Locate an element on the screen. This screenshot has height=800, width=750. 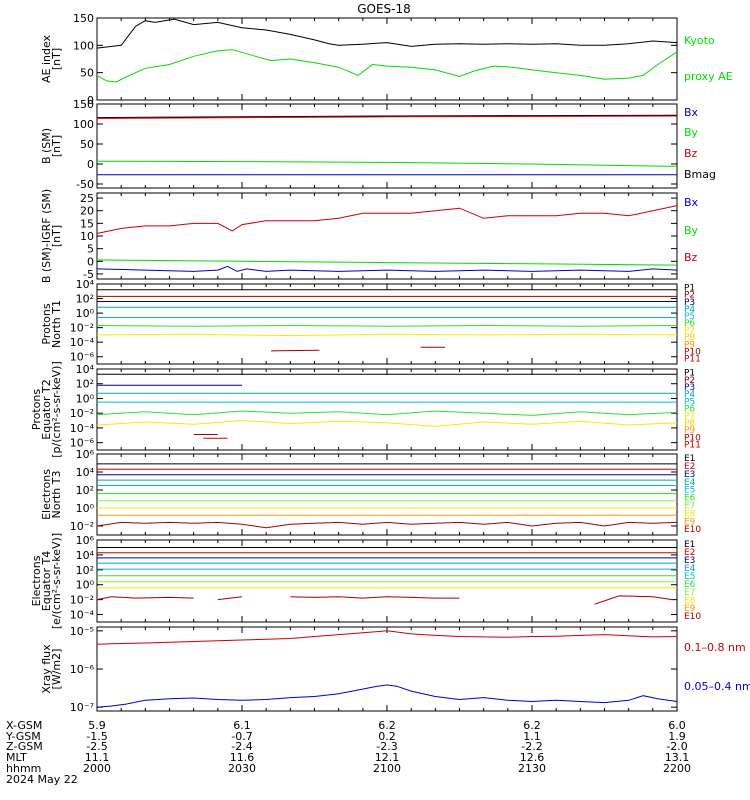
legend-entry: E5 is located at coordinates (689, 491).